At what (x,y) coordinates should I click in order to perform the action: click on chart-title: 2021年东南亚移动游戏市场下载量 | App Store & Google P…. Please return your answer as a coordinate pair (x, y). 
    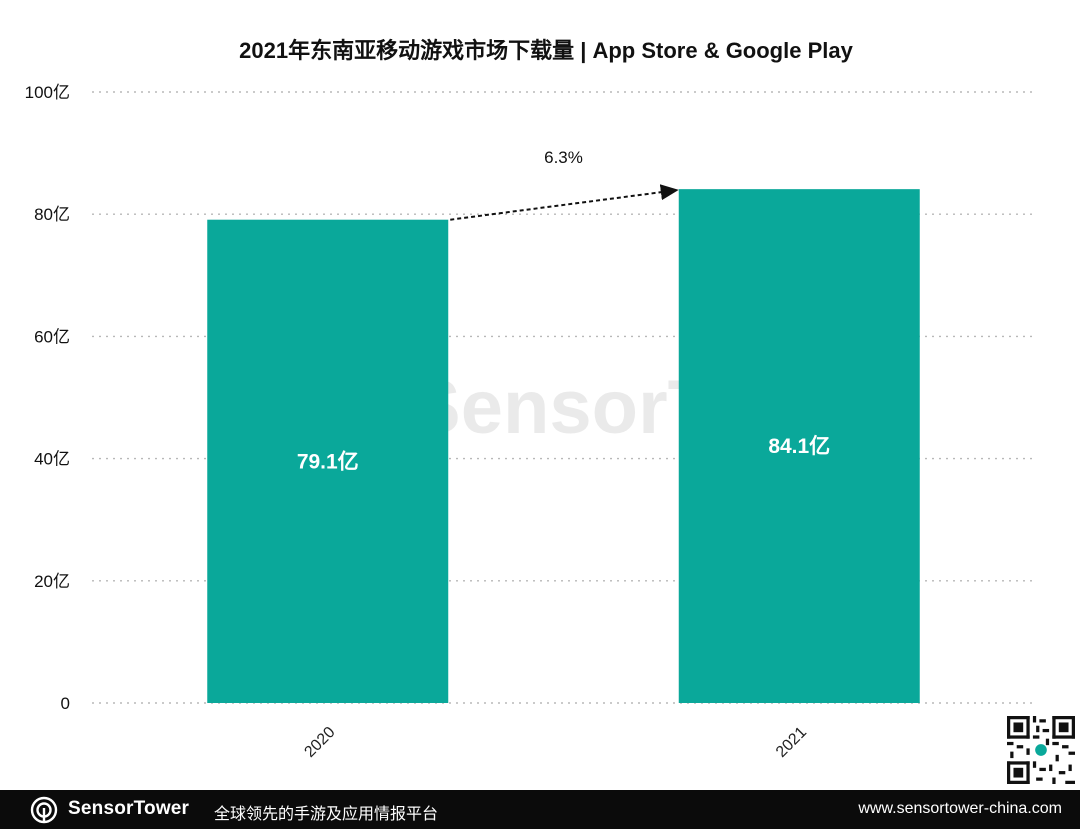
    Looking at the image, I should click on (546, 50).